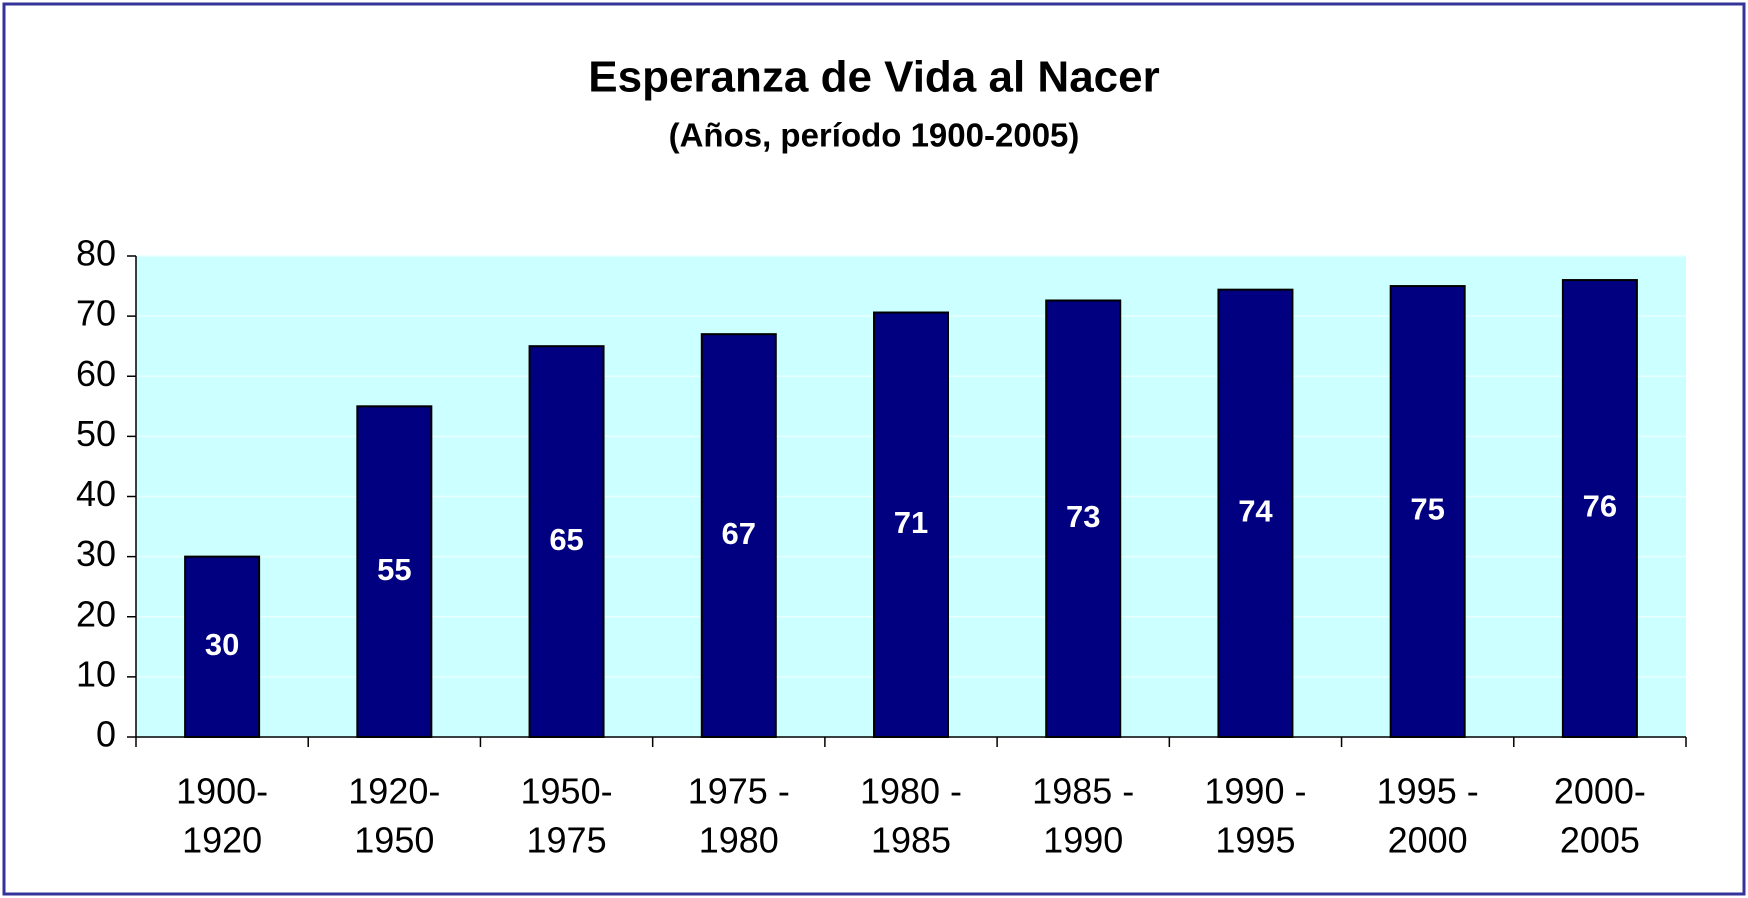  Describe the element at coordinates (911, 840) in the screenshot. I see `x-tick-label: 1985` at that location.